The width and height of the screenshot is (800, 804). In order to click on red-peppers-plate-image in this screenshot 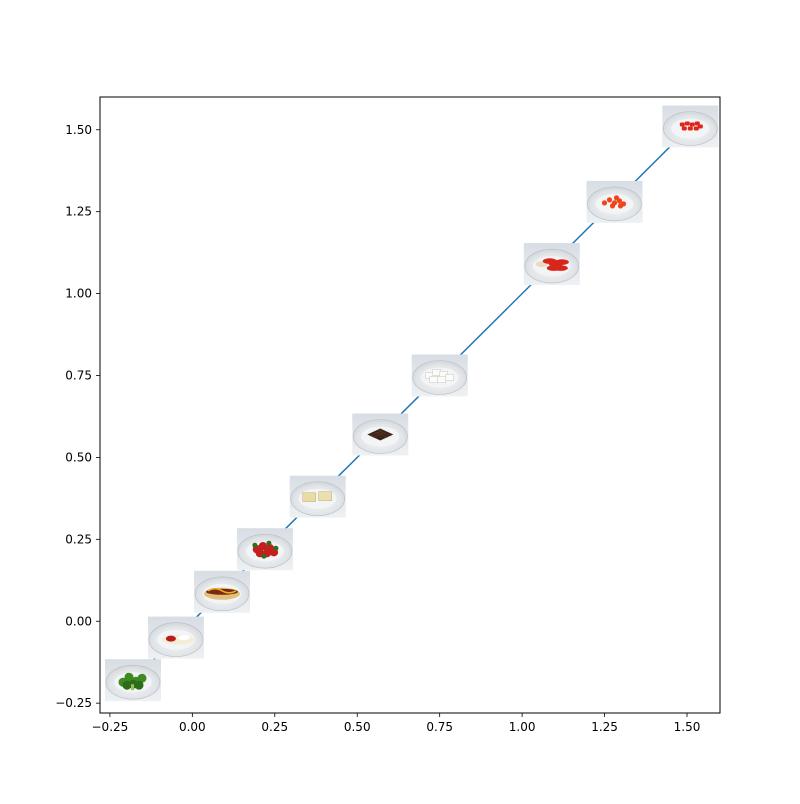, I will do `click(690, 126)`.